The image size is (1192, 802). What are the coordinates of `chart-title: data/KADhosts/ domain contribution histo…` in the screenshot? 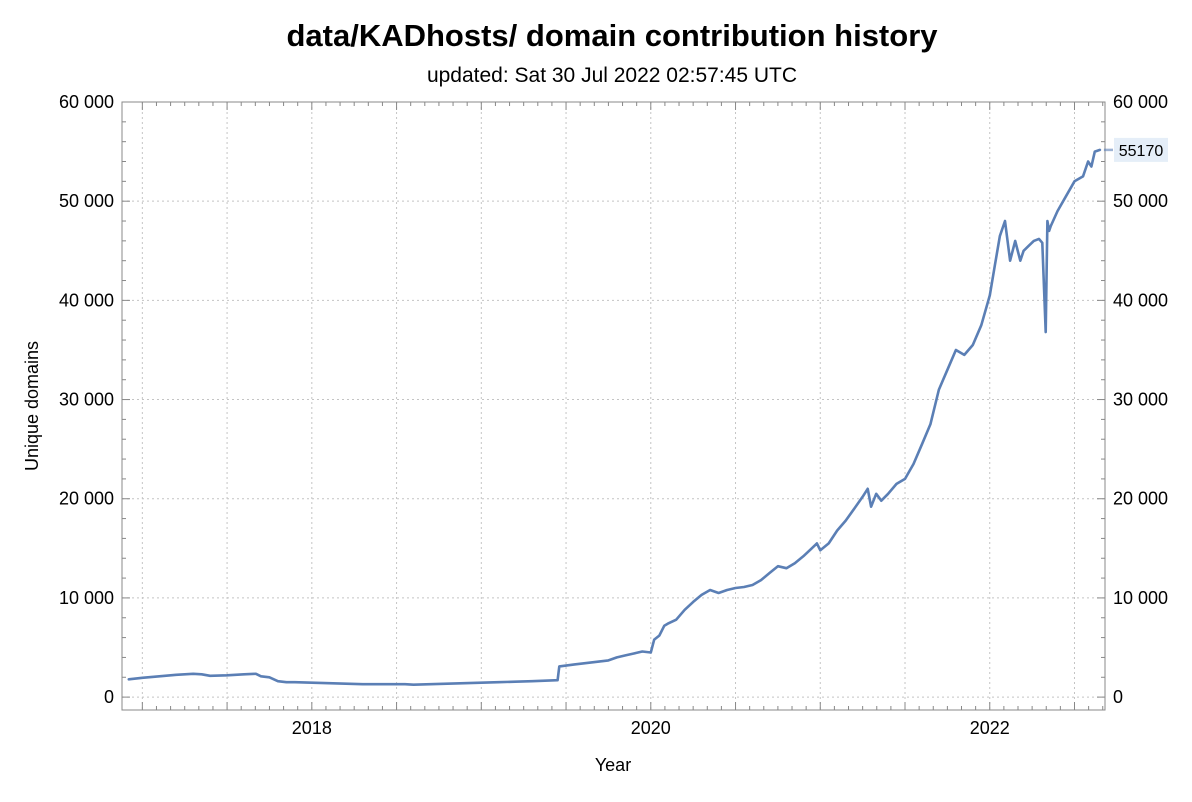 It's located at (612, 35).